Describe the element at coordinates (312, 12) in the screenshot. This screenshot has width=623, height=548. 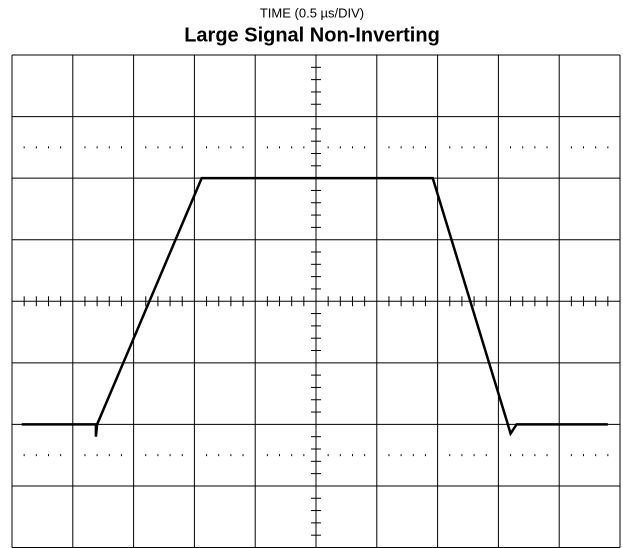
I see `x-axis-label: TIME (0.5 µs/DIV)` at that location.